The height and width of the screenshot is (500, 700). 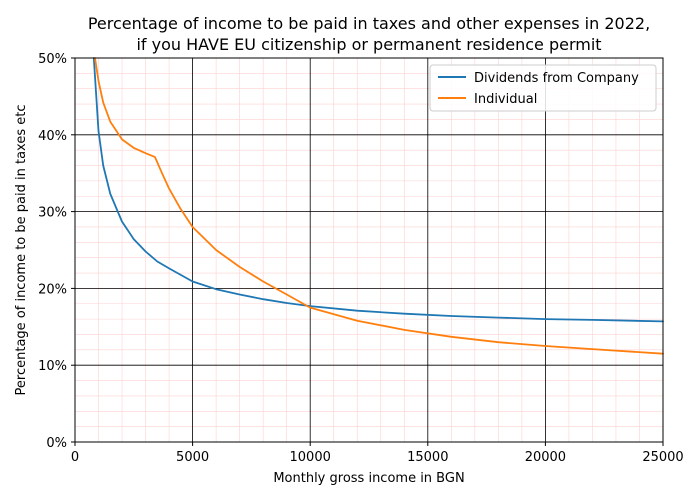 I want to click on x-tick-label: 20000, so click(x=545, y=457).